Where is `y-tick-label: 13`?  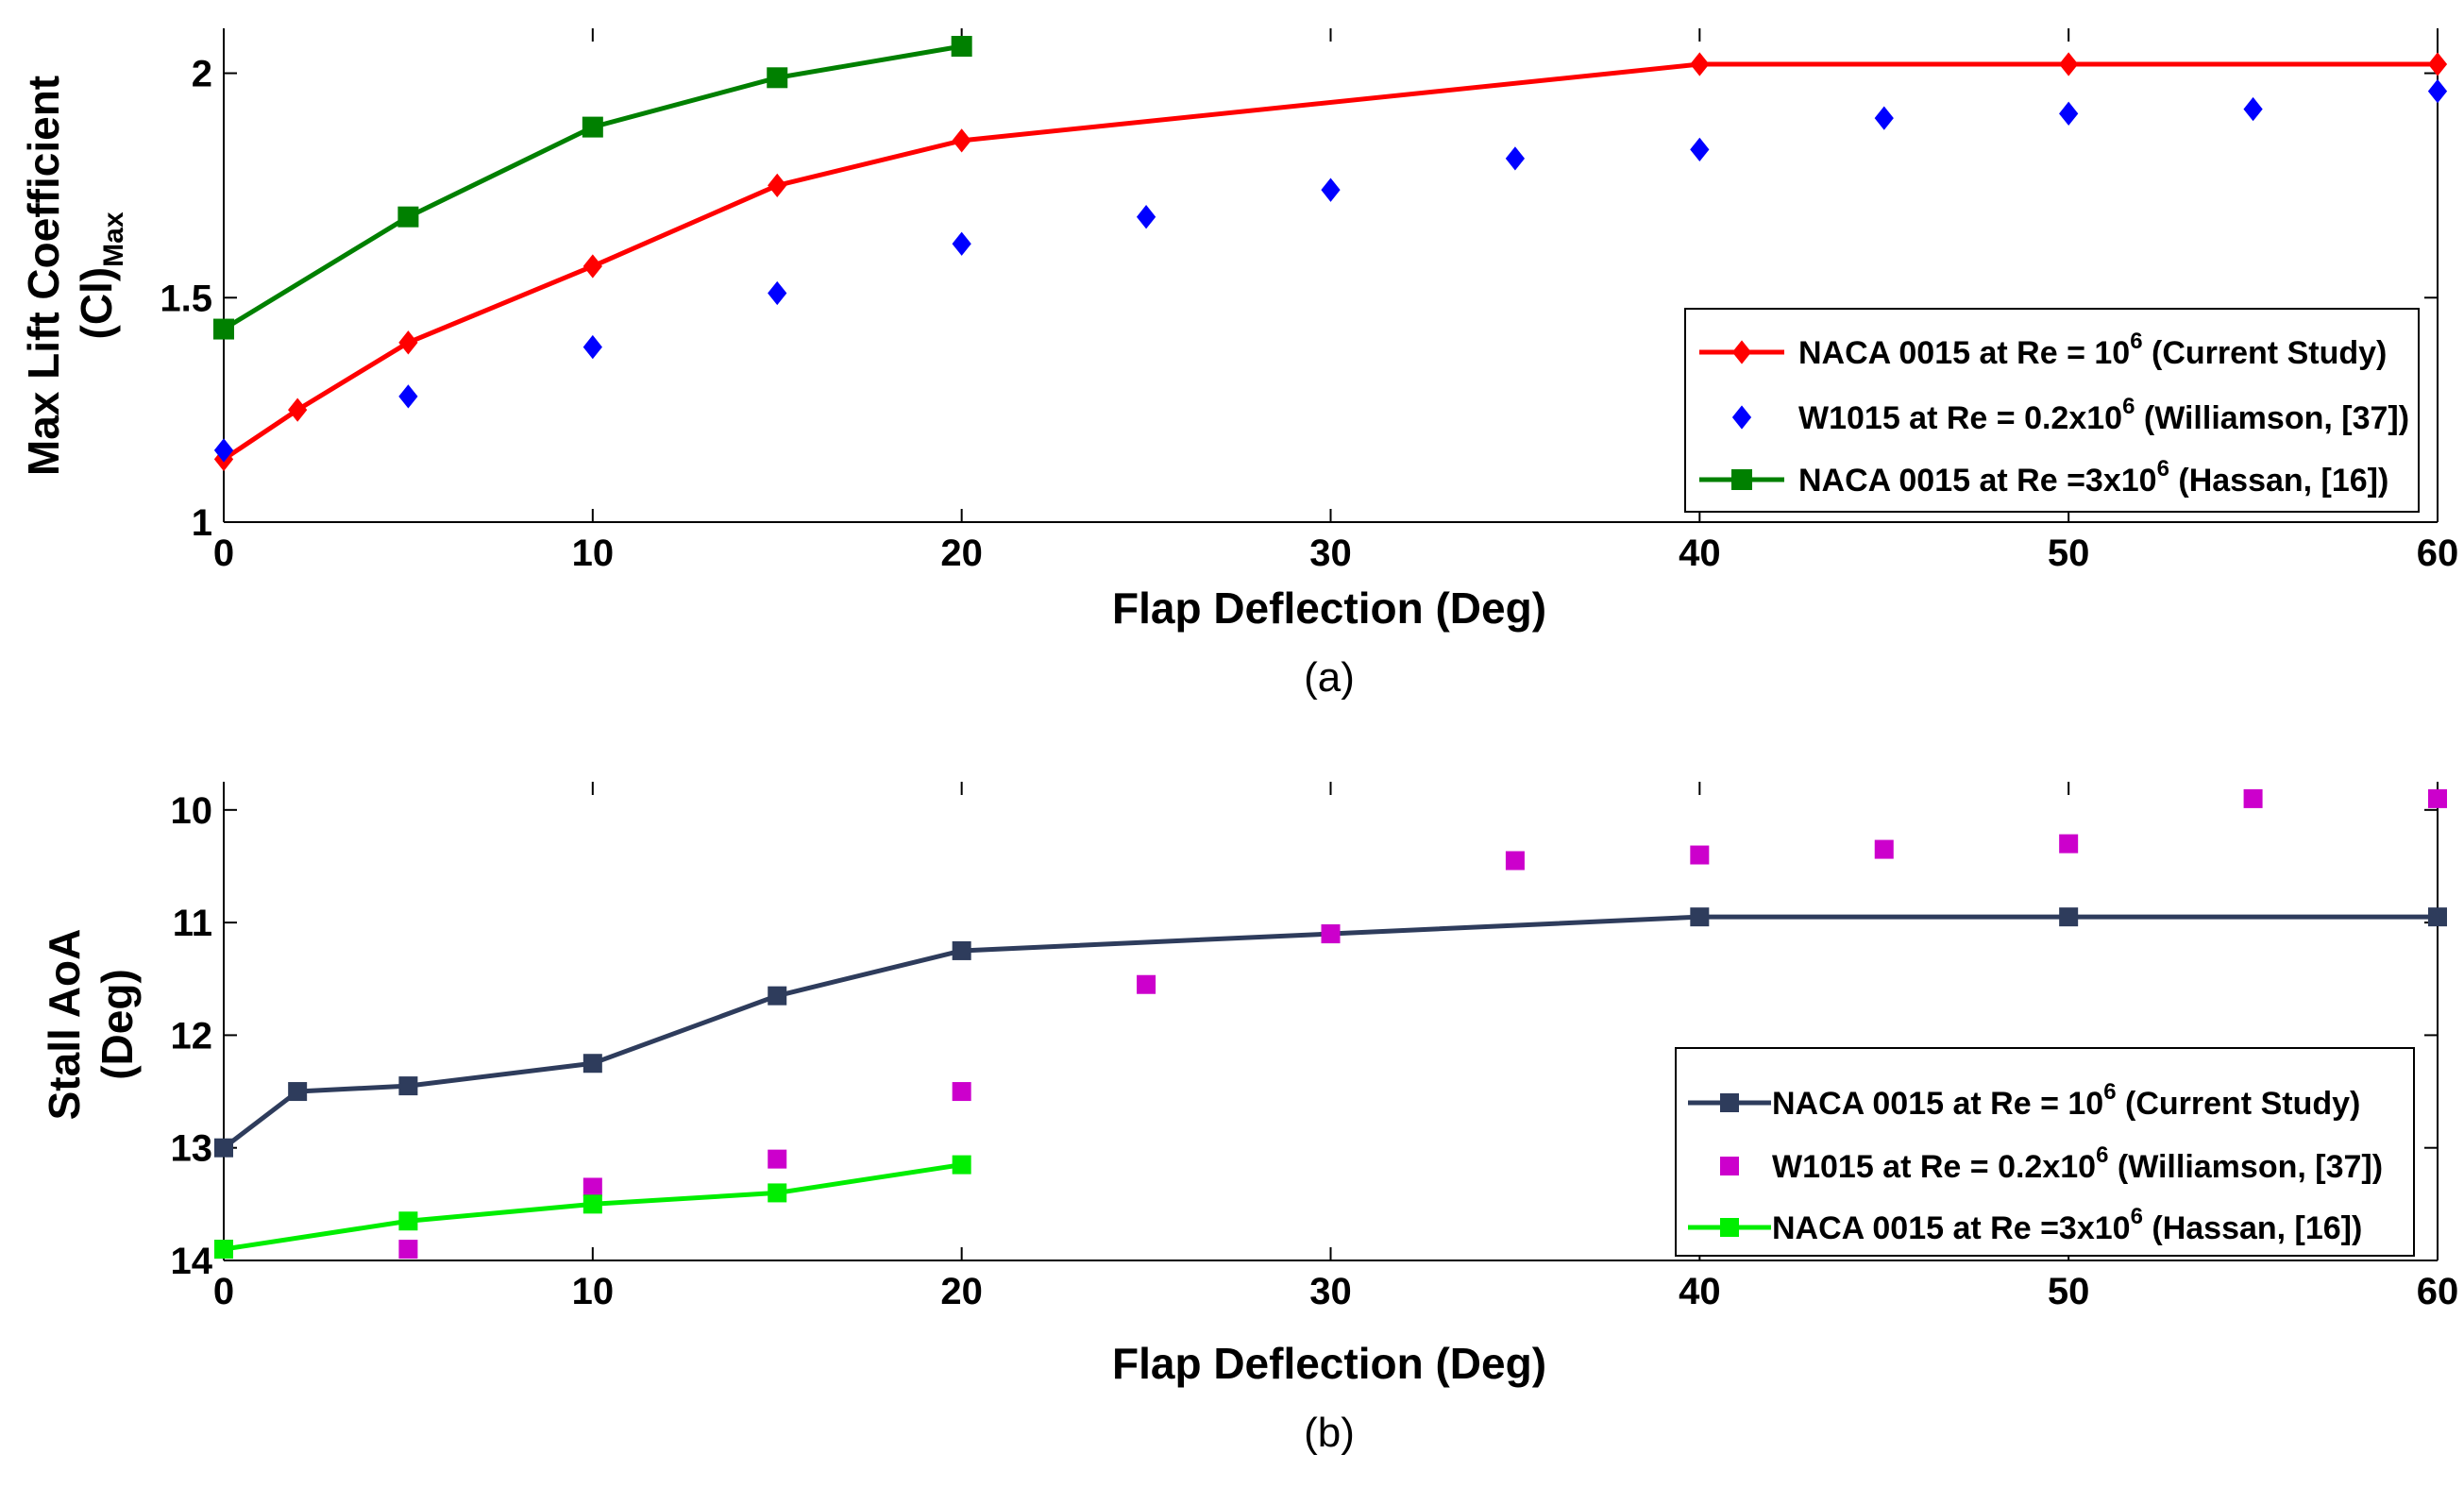
y-tick-label: 13 is located at coordinates (192, 1149).